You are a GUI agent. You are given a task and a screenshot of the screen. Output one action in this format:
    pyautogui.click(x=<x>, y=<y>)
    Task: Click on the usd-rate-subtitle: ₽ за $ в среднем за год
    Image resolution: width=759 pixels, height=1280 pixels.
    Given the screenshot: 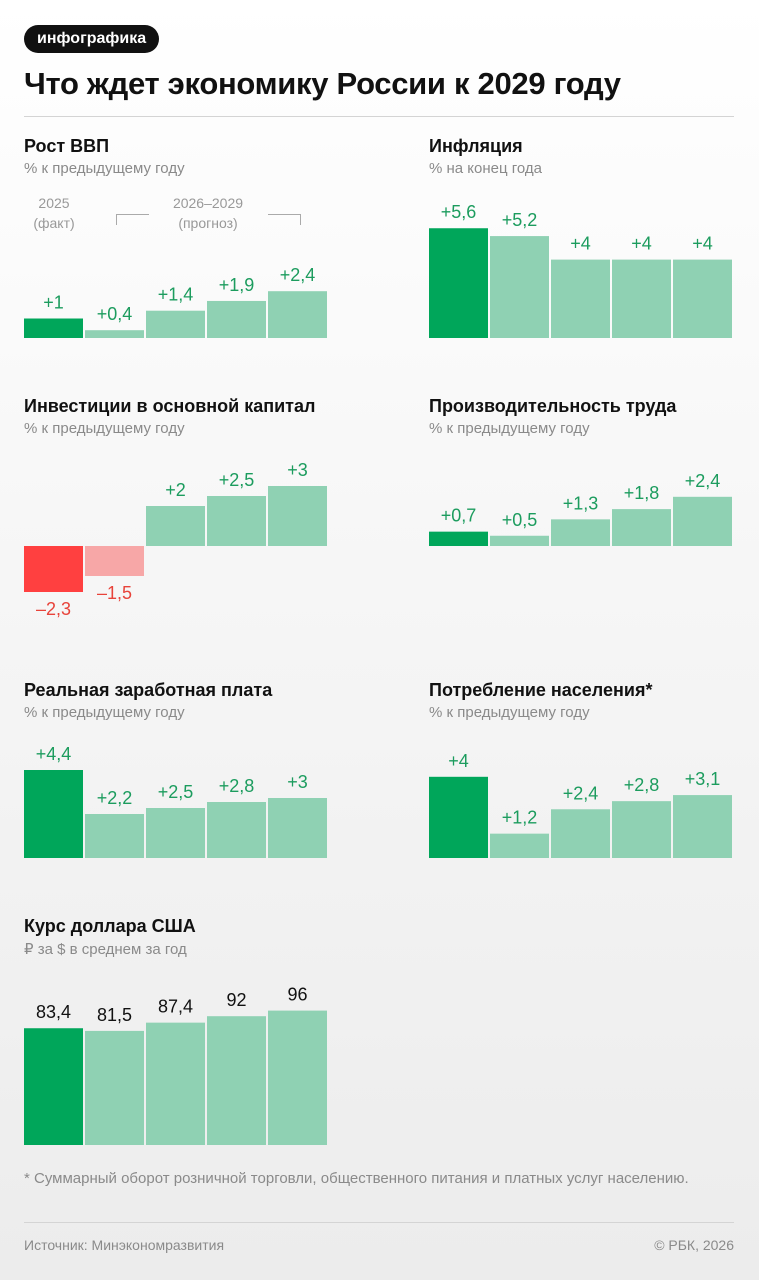 What is the action you would take?
    pyautogui.click(x=105, y=949)
    